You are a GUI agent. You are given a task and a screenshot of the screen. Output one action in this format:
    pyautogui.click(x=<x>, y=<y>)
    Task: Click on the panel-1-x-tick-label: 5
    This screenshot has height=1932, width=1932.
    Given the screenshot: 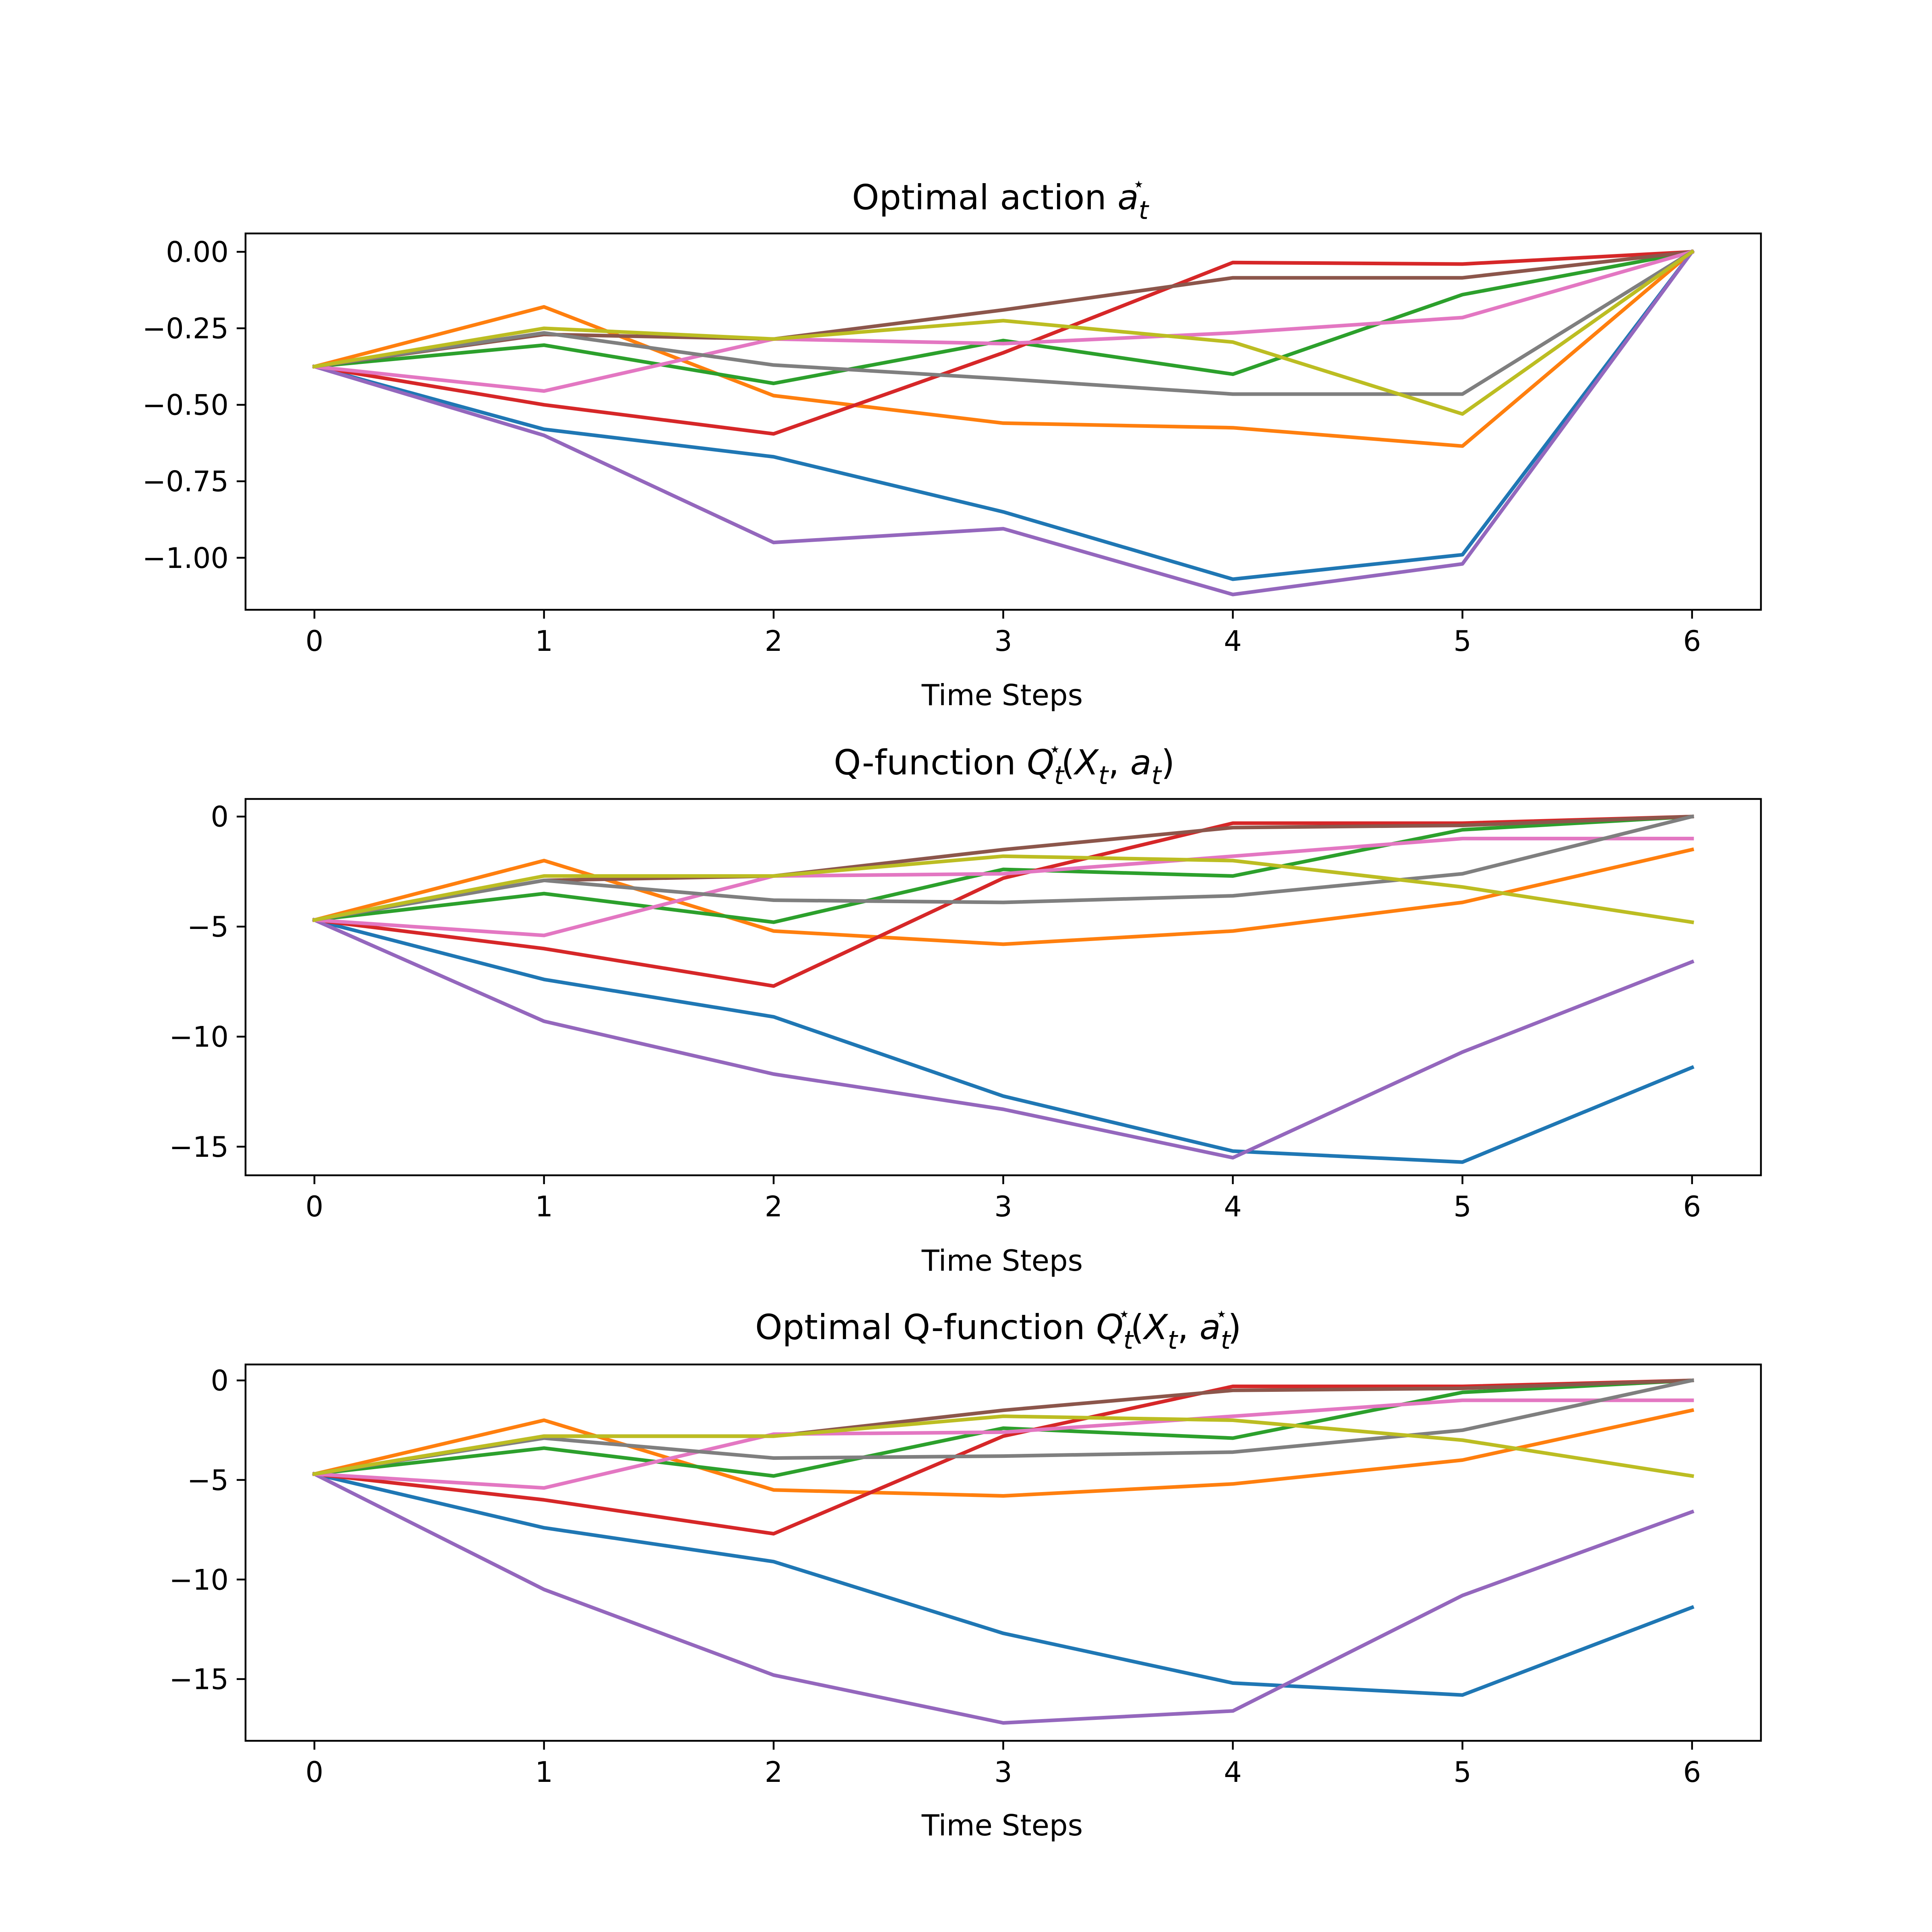 What is the action you would take?
    pyautogui.click(x=1462, y=641)
    